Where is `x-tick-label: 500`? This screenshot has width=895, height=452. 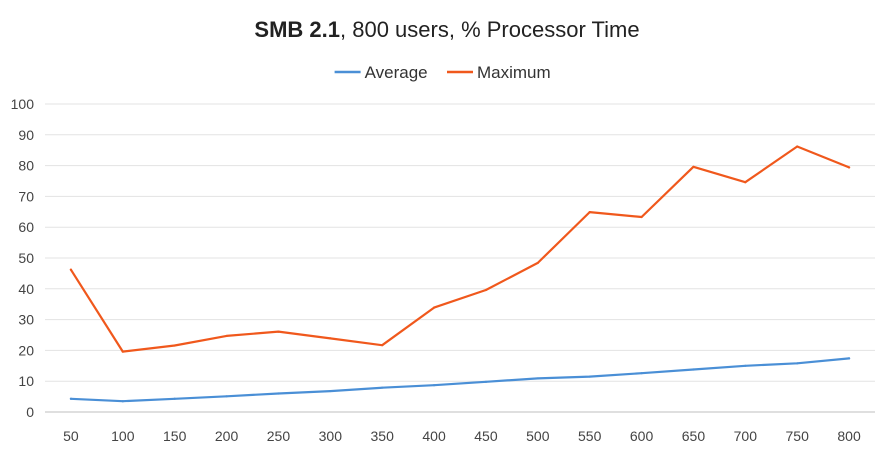
x-tick-label: 500 is located at coordinates (538, 436).